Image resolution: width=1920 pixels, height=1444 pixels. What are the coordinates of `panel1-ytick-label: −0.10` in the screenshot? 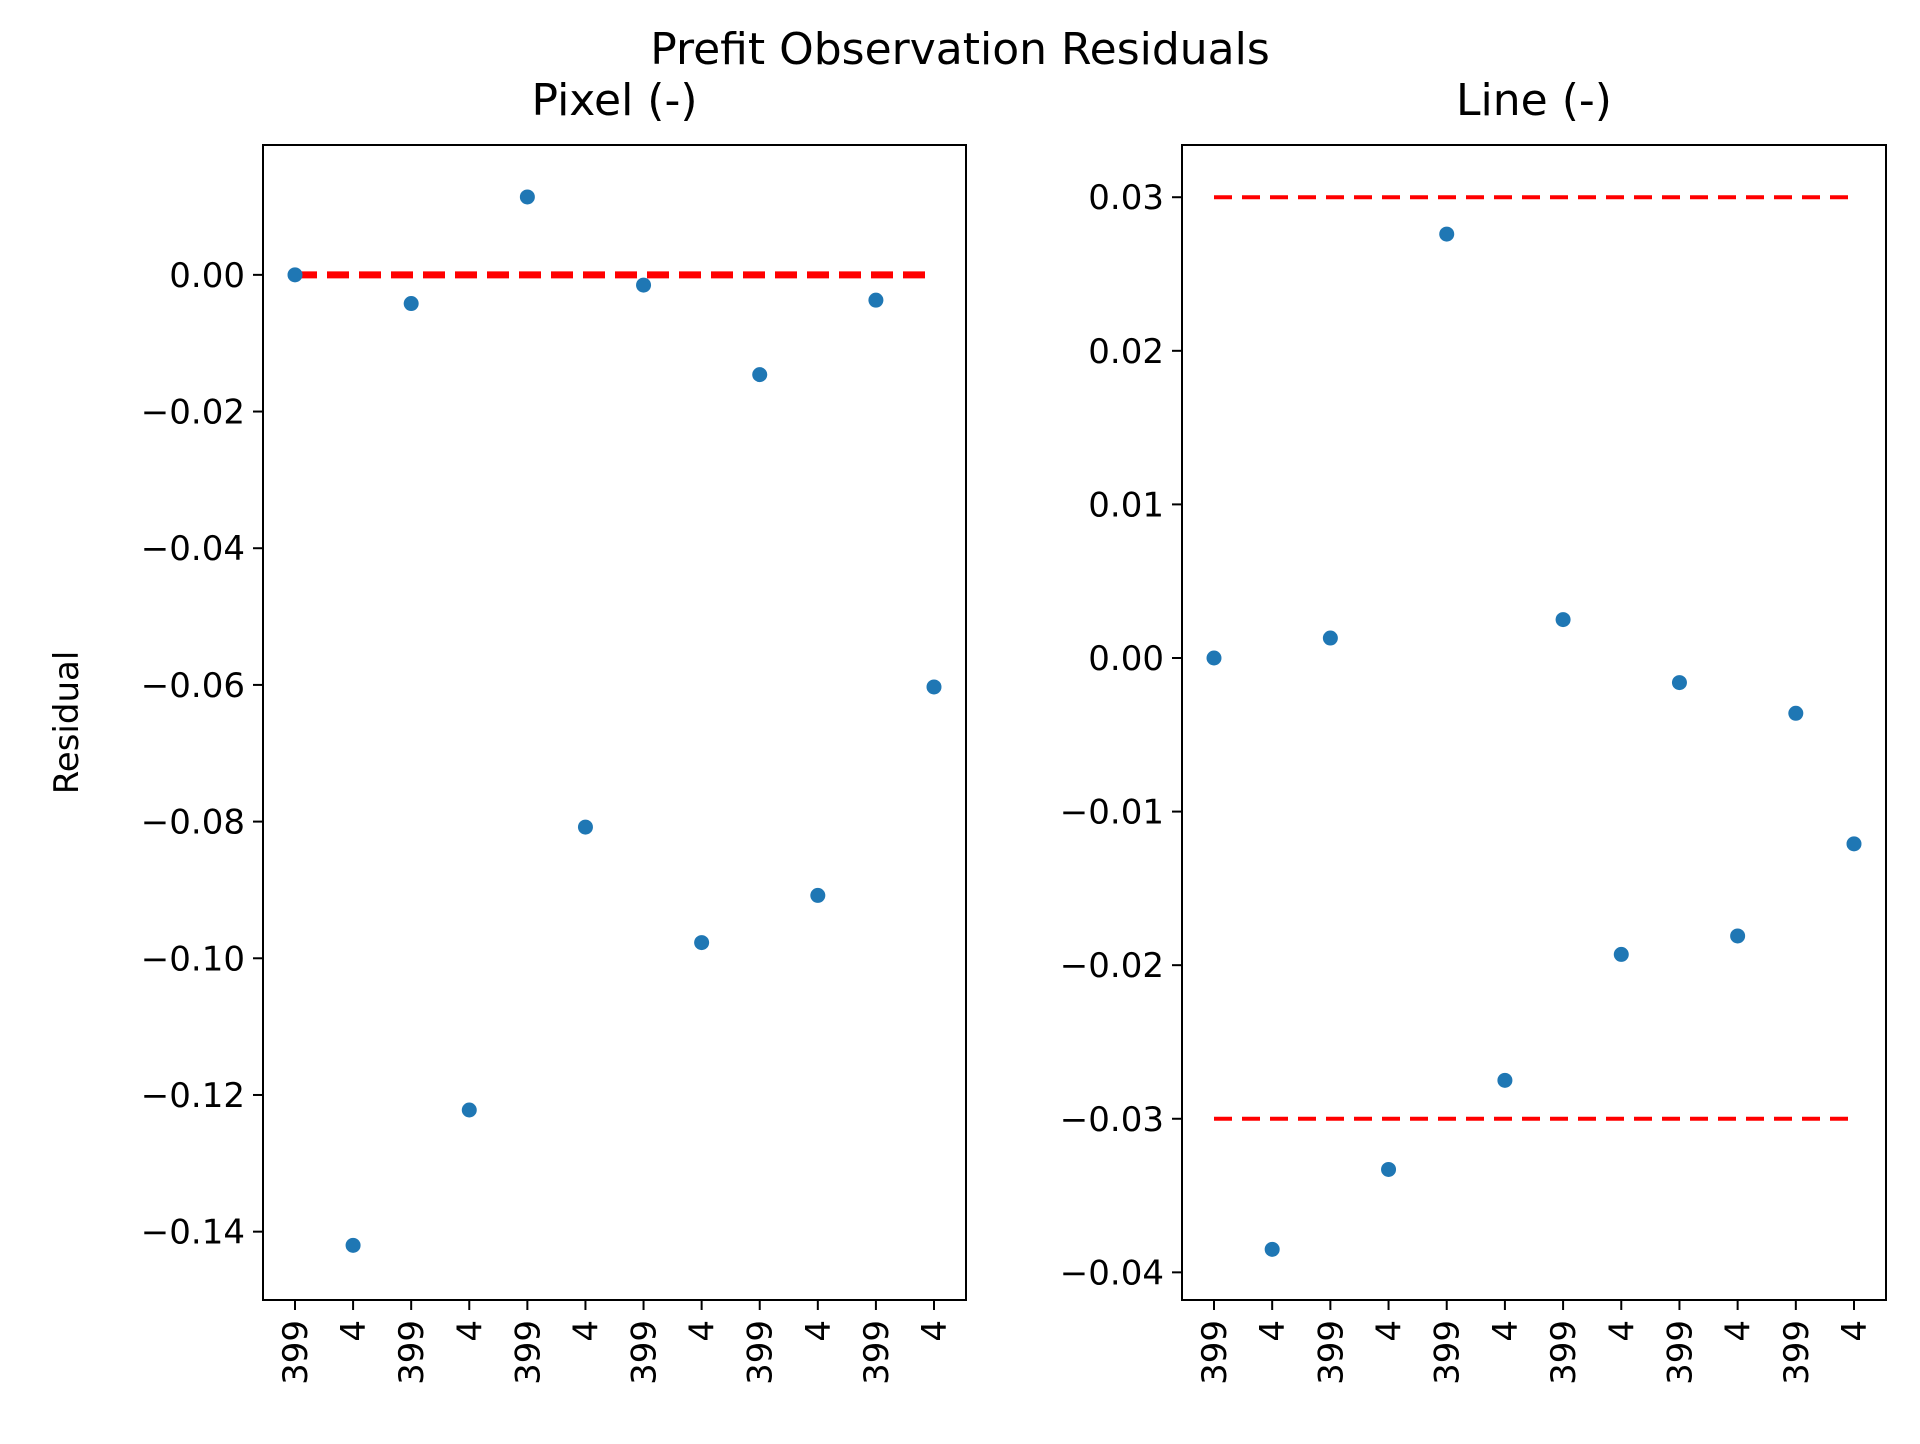 It's located at (193, 959).